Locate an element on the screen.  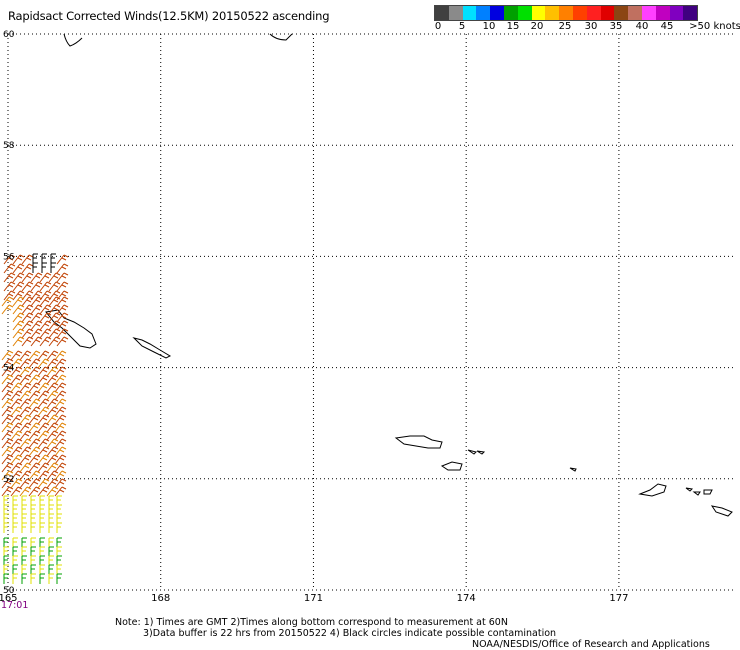
longitude-label: 168 is located at coordinates (160, 598).